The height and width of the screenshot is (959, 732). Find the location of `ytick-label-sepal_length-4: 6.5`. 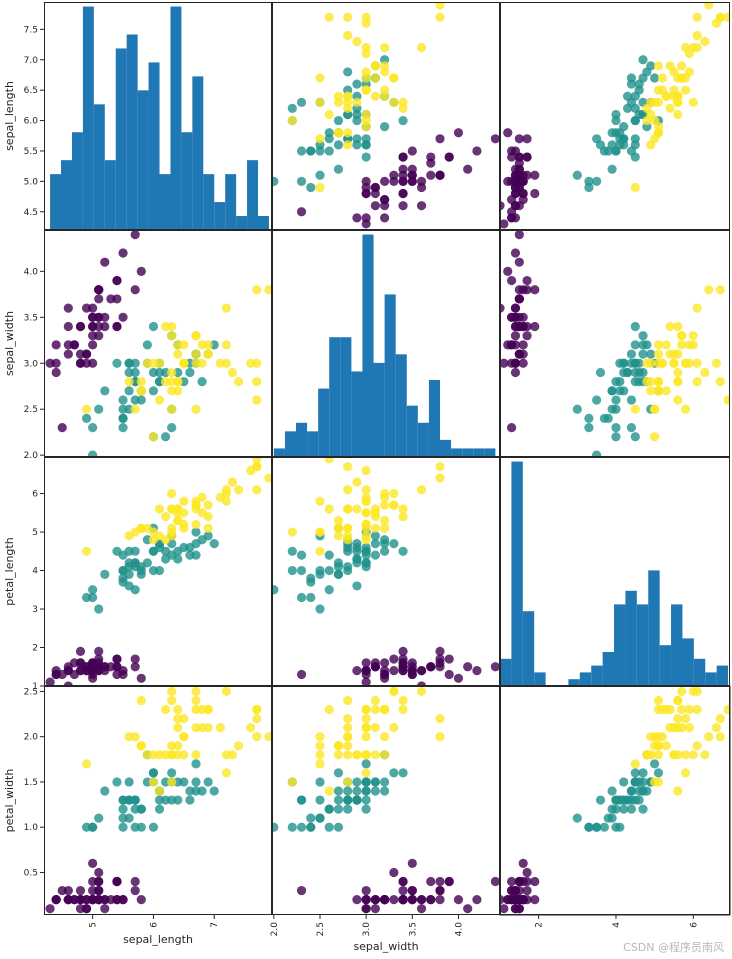

ytick-label-sepal_length-4: 6.5 is located at coordinates (31, 91).